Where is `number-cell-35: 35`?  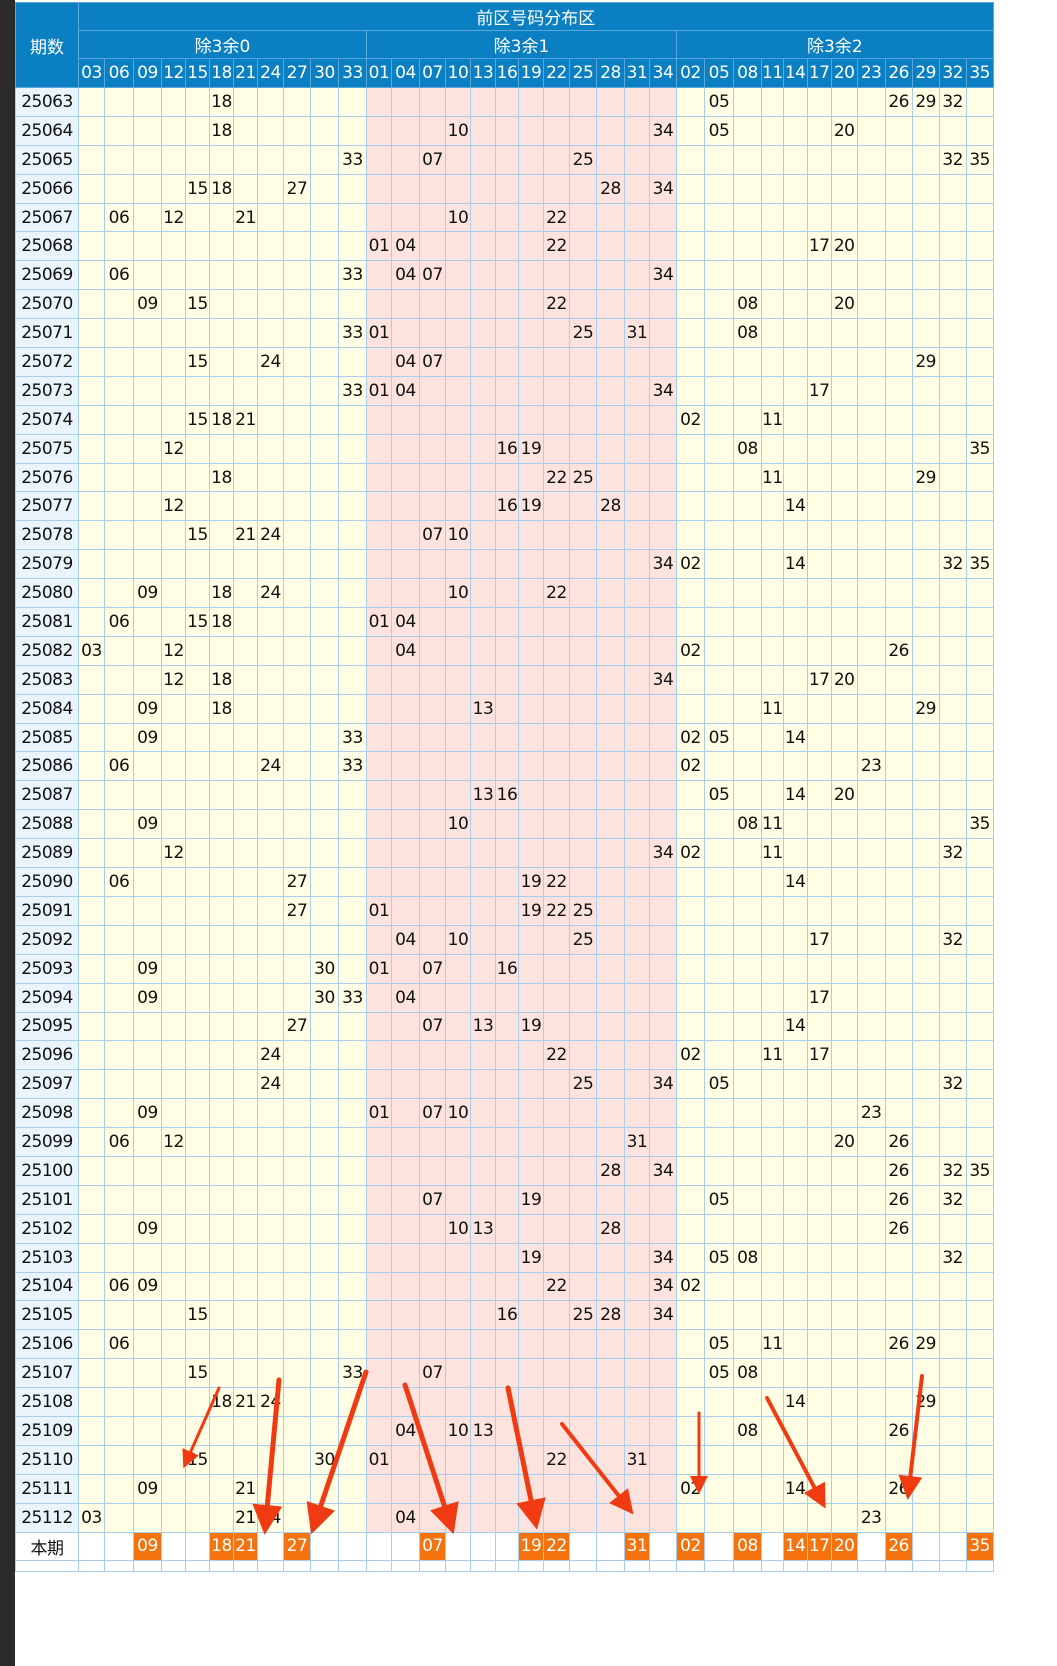
number-cell-35: 35 is located at coordinates (979, 1546).